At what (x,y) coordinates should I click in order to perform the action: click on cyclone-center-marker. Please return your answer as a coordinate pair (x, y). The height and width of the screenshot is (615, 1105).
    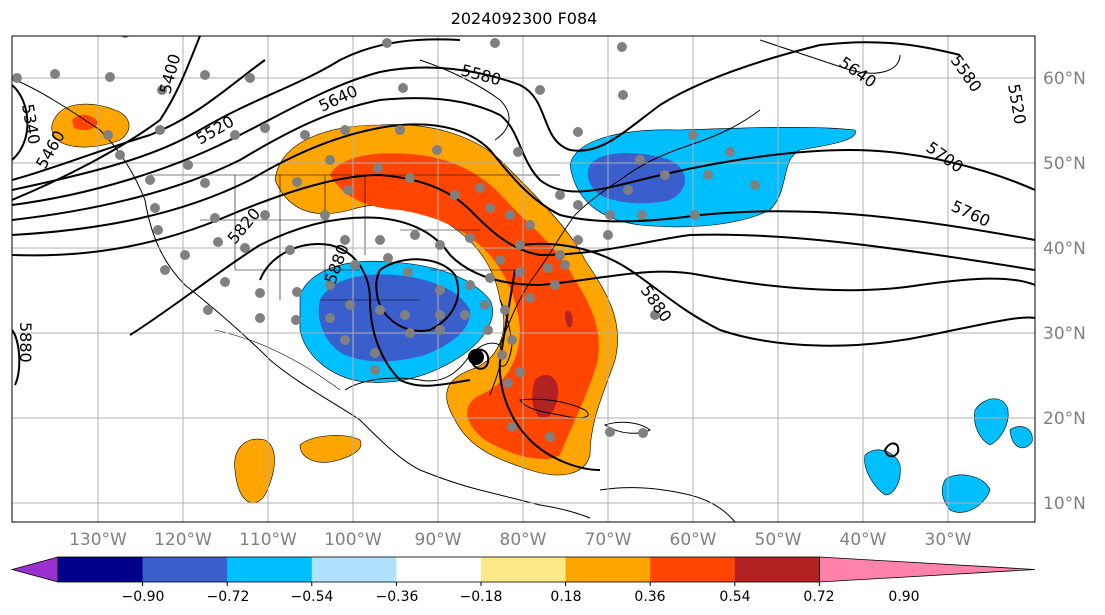
    Looking at the image, I should click on (476, 357).